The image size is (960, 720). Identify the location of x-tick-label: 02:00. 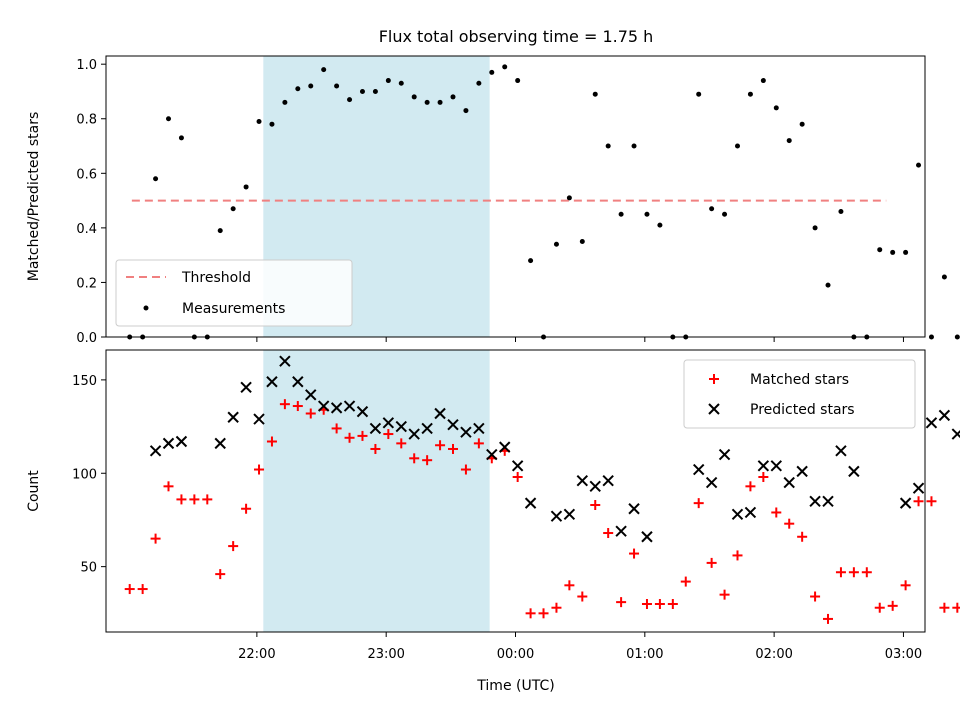
(773, 654).